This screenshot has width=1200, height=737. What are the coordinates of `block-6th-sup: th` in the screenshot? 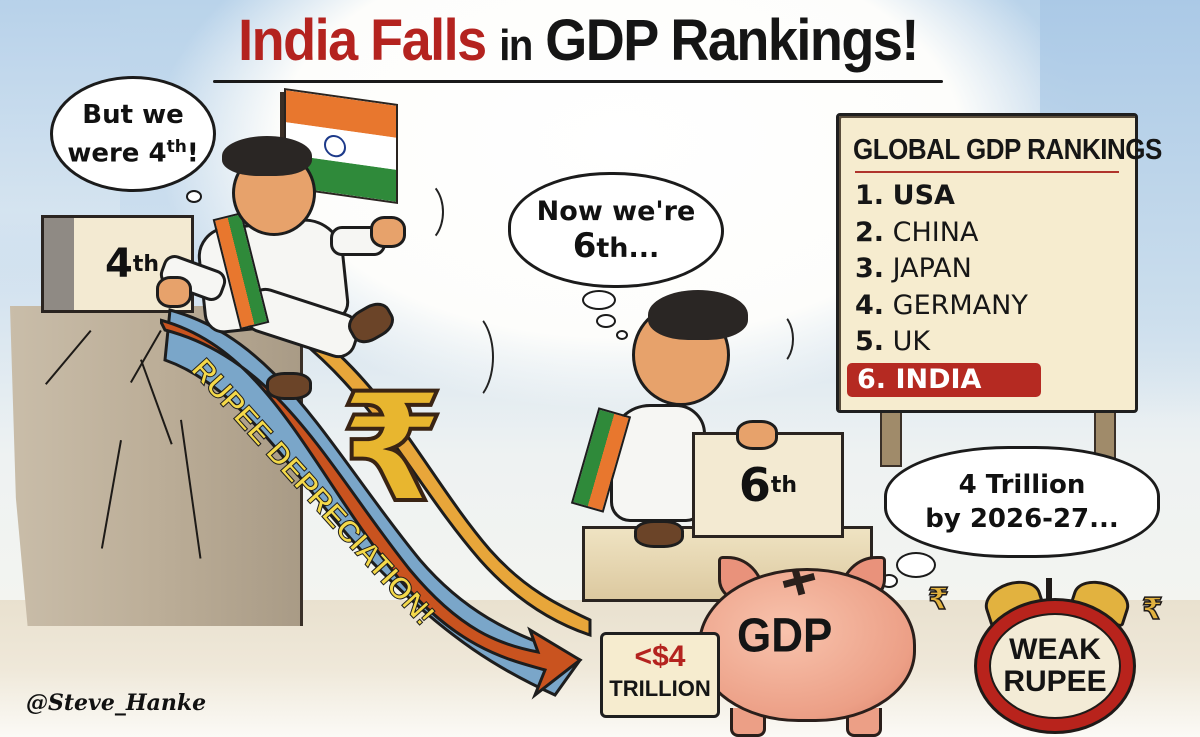 It's located at (784, 485).